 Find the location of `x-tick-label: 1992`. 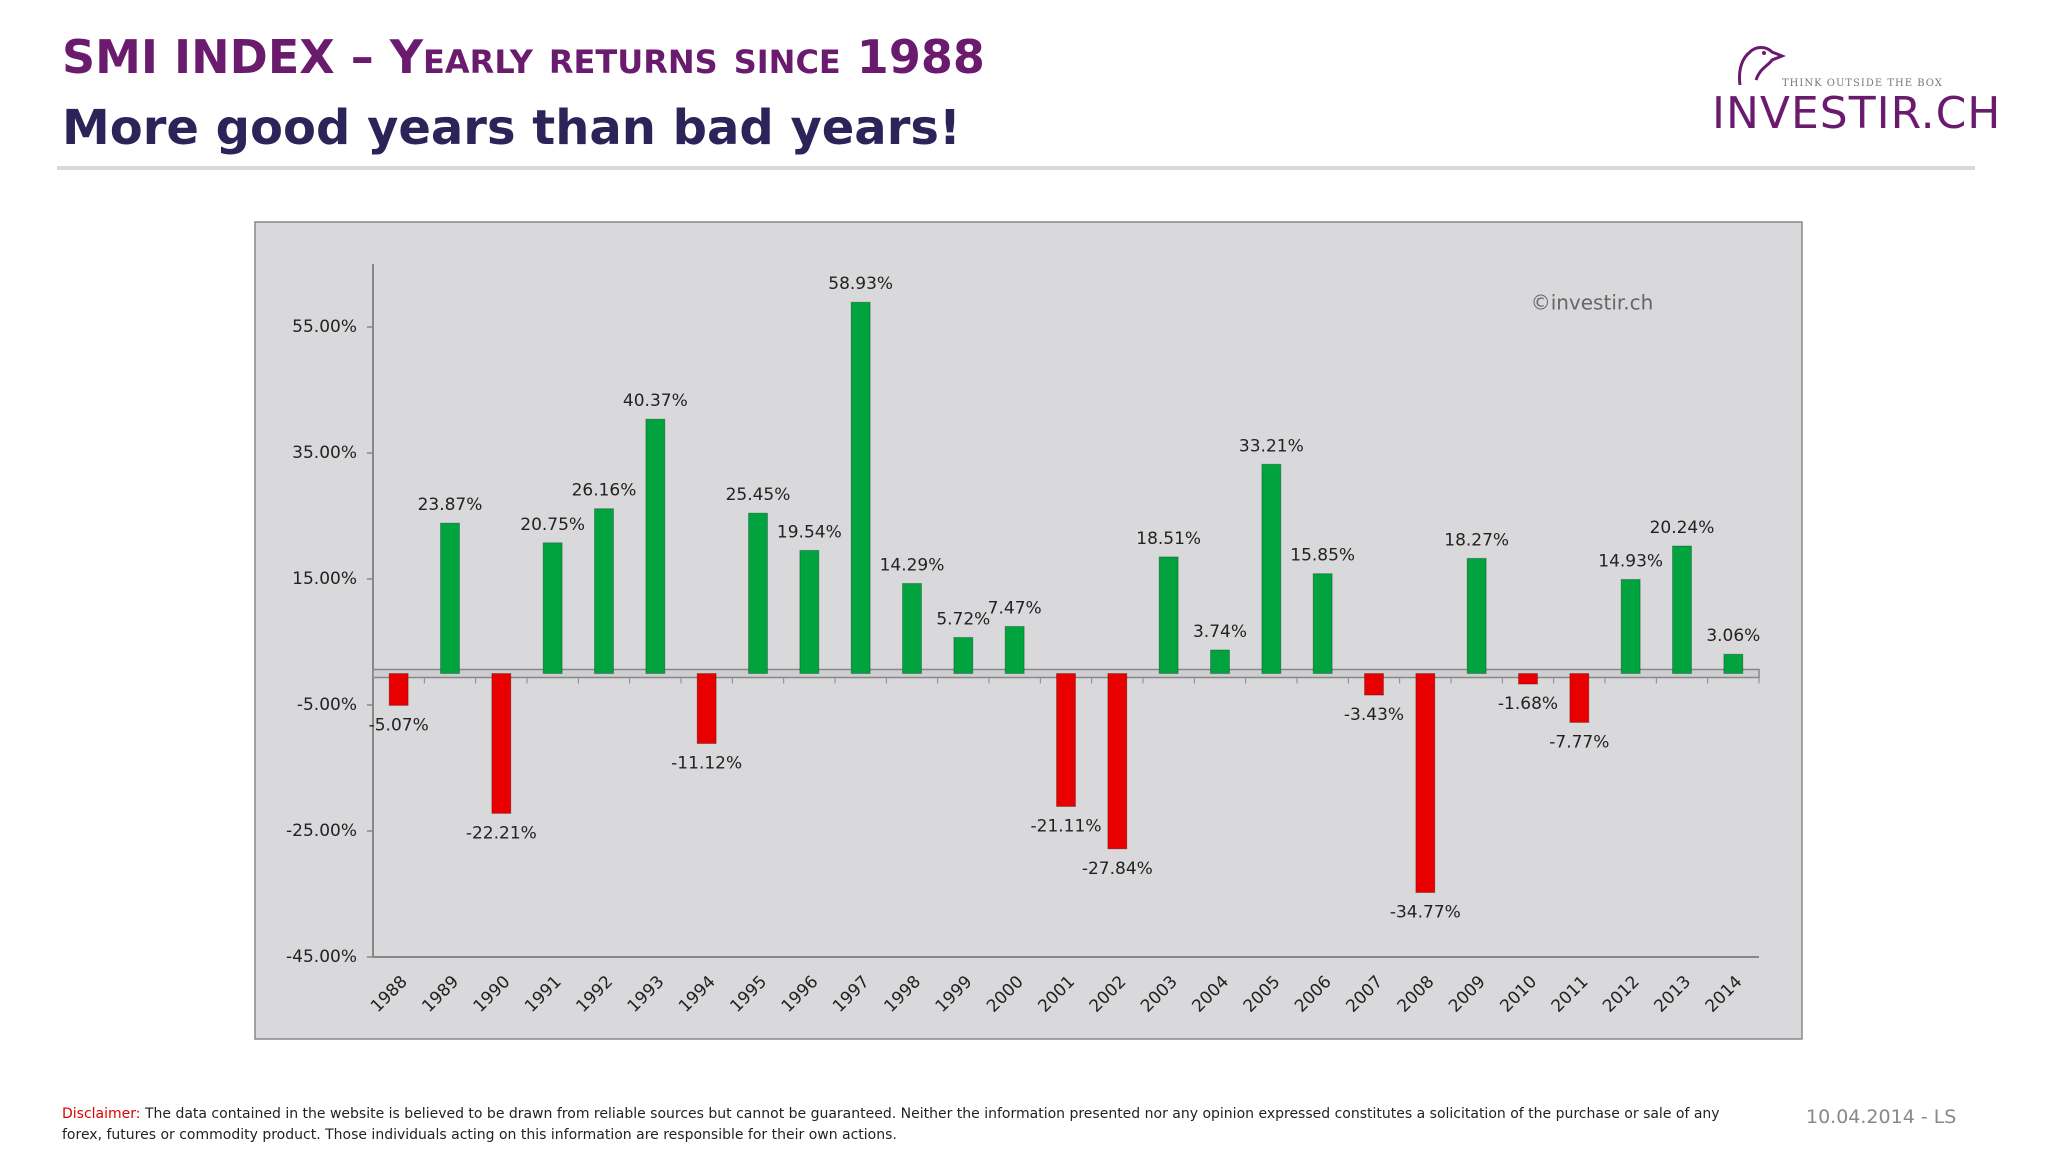

x-tick-label: 1992 is located at coordinates (594, 994).